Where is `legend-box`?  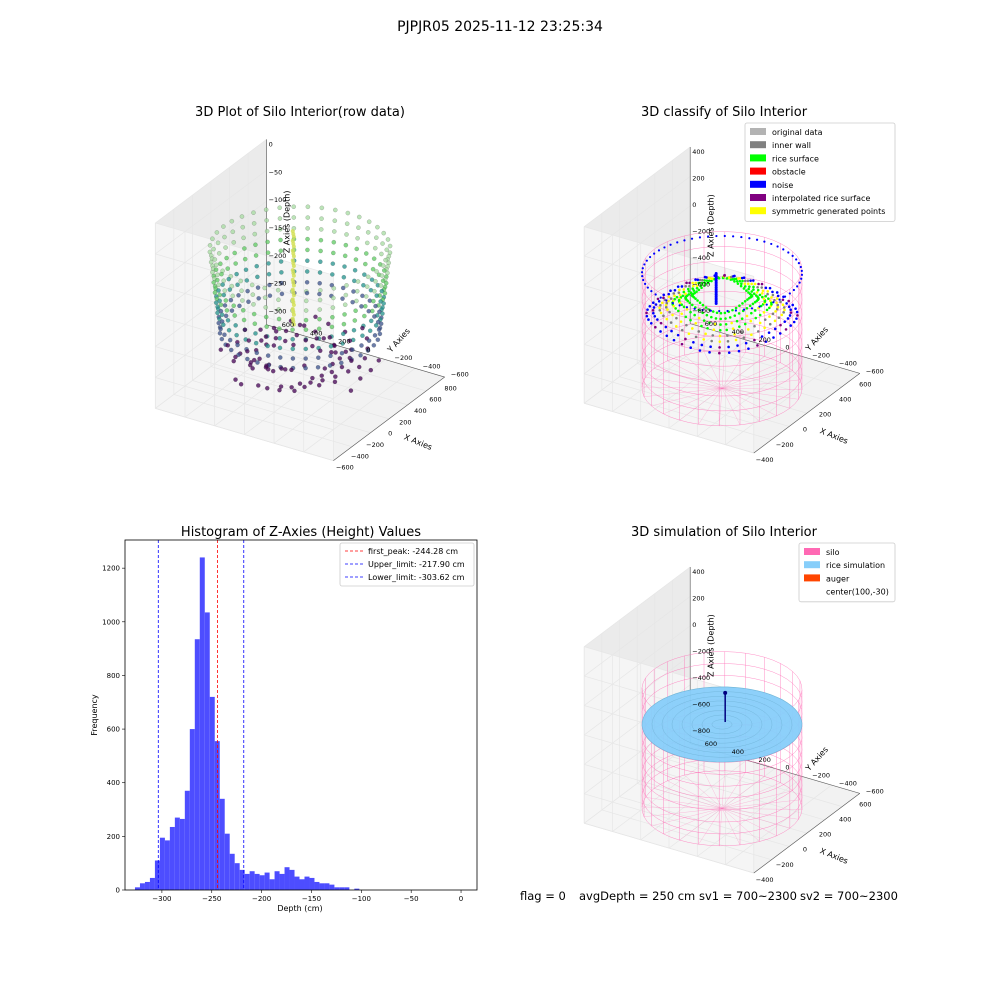 legend-box is located at coordinates (407, 564).